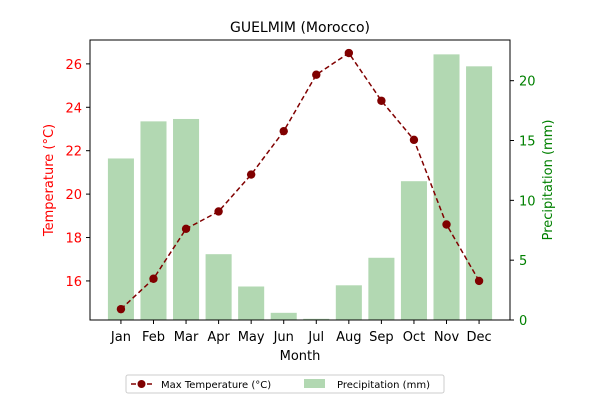 The width and height of the screenshot is (600, 400). Describe the element at coordinates (218, 337) in the screenshot. I see `x-tick-label: Apr` at that location.